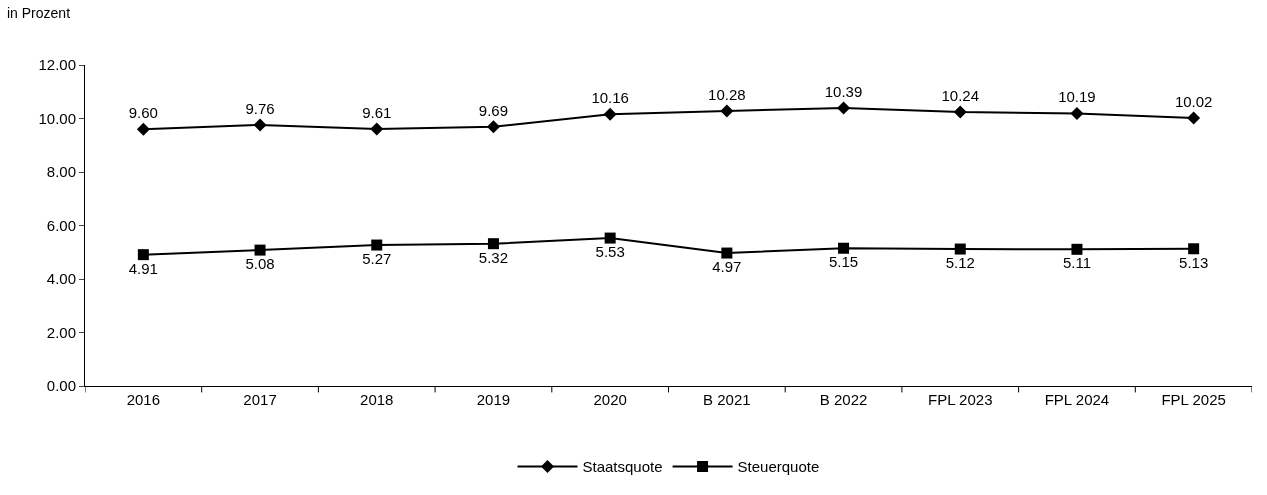 The image size is (1267, 495). Describe the element at coordinates (960, 263) in the screenshot. I see `data-label: 5.12` at that location.